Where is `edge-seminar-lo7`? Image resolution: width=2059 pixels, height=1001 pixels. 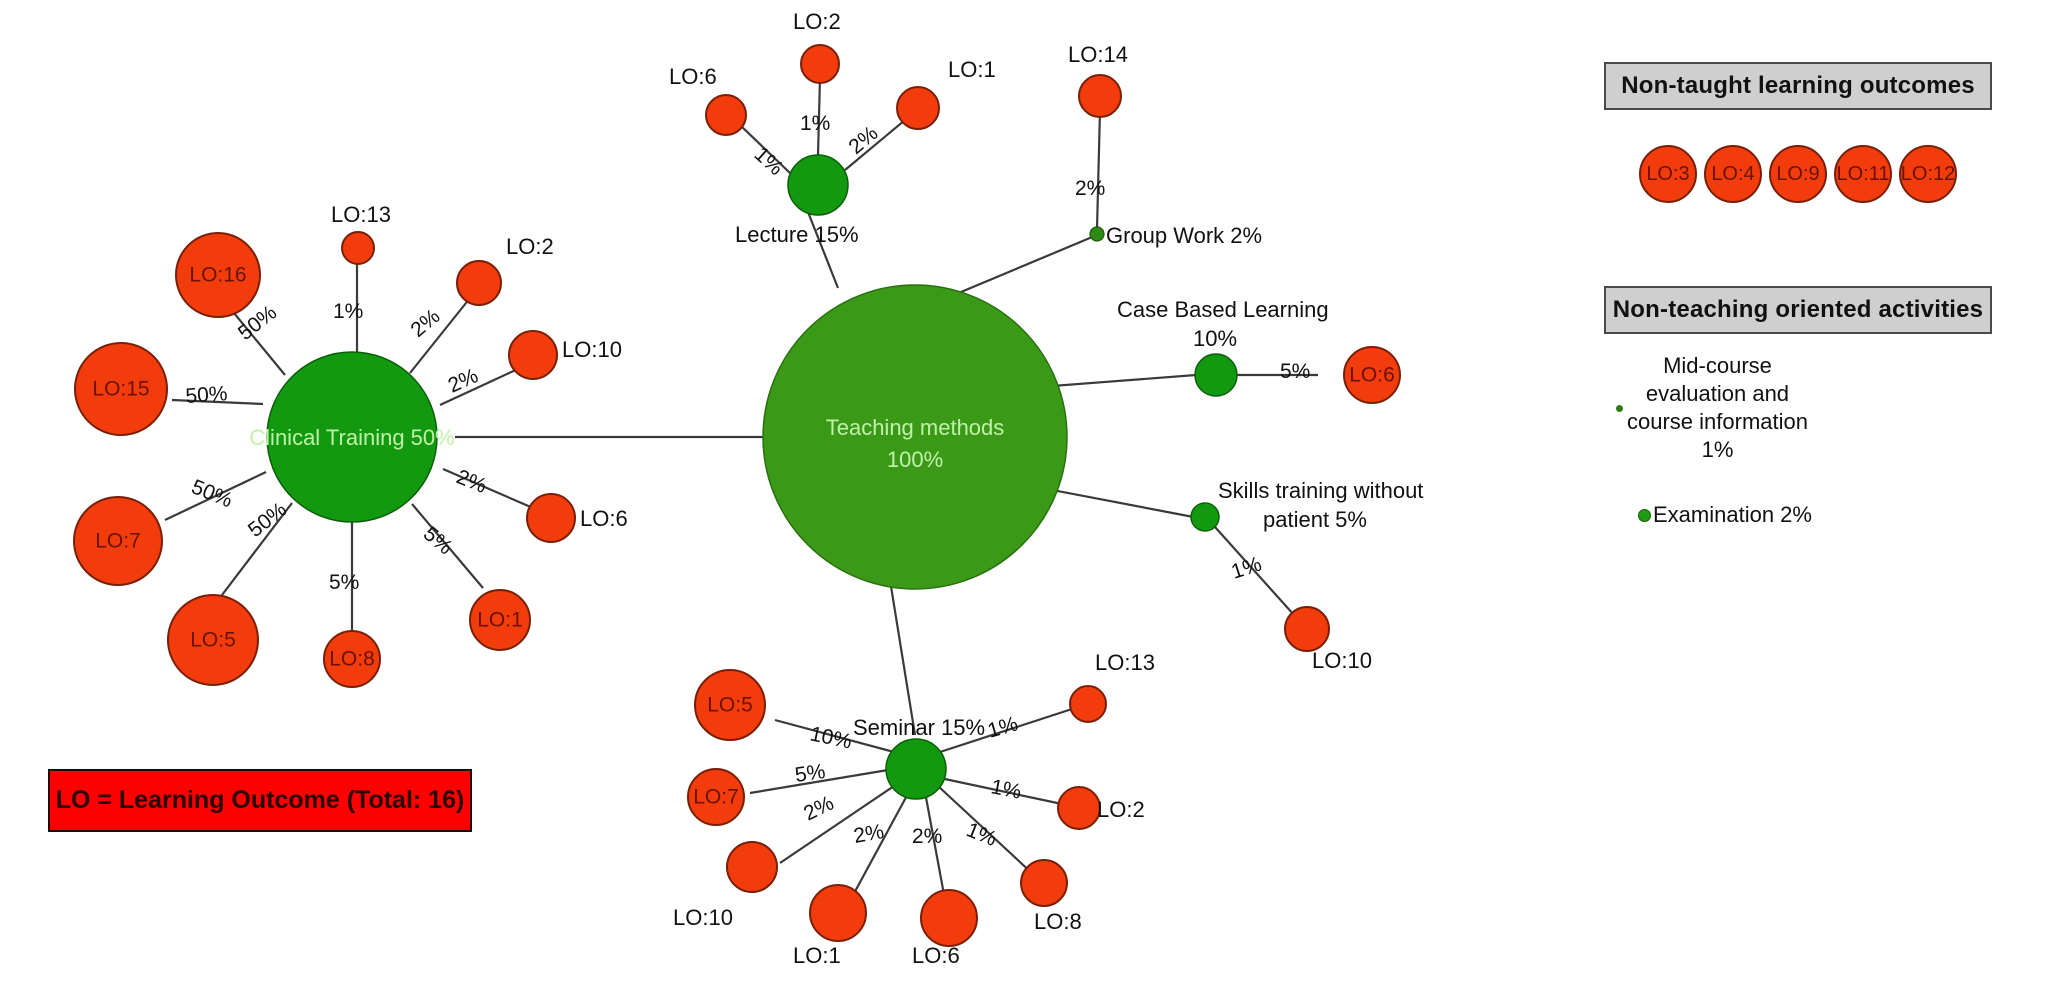 edge-seminar-lo7 is located at coordinates (819, 781).